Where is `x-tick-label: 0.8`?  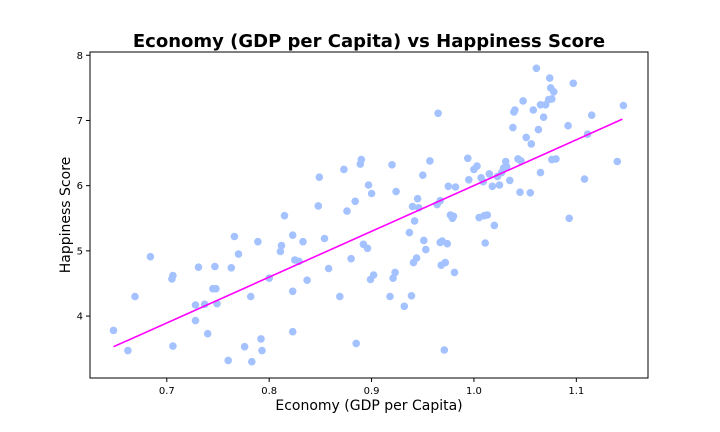 x-tick-label: 0.8 is located at coordinates (269, 391).